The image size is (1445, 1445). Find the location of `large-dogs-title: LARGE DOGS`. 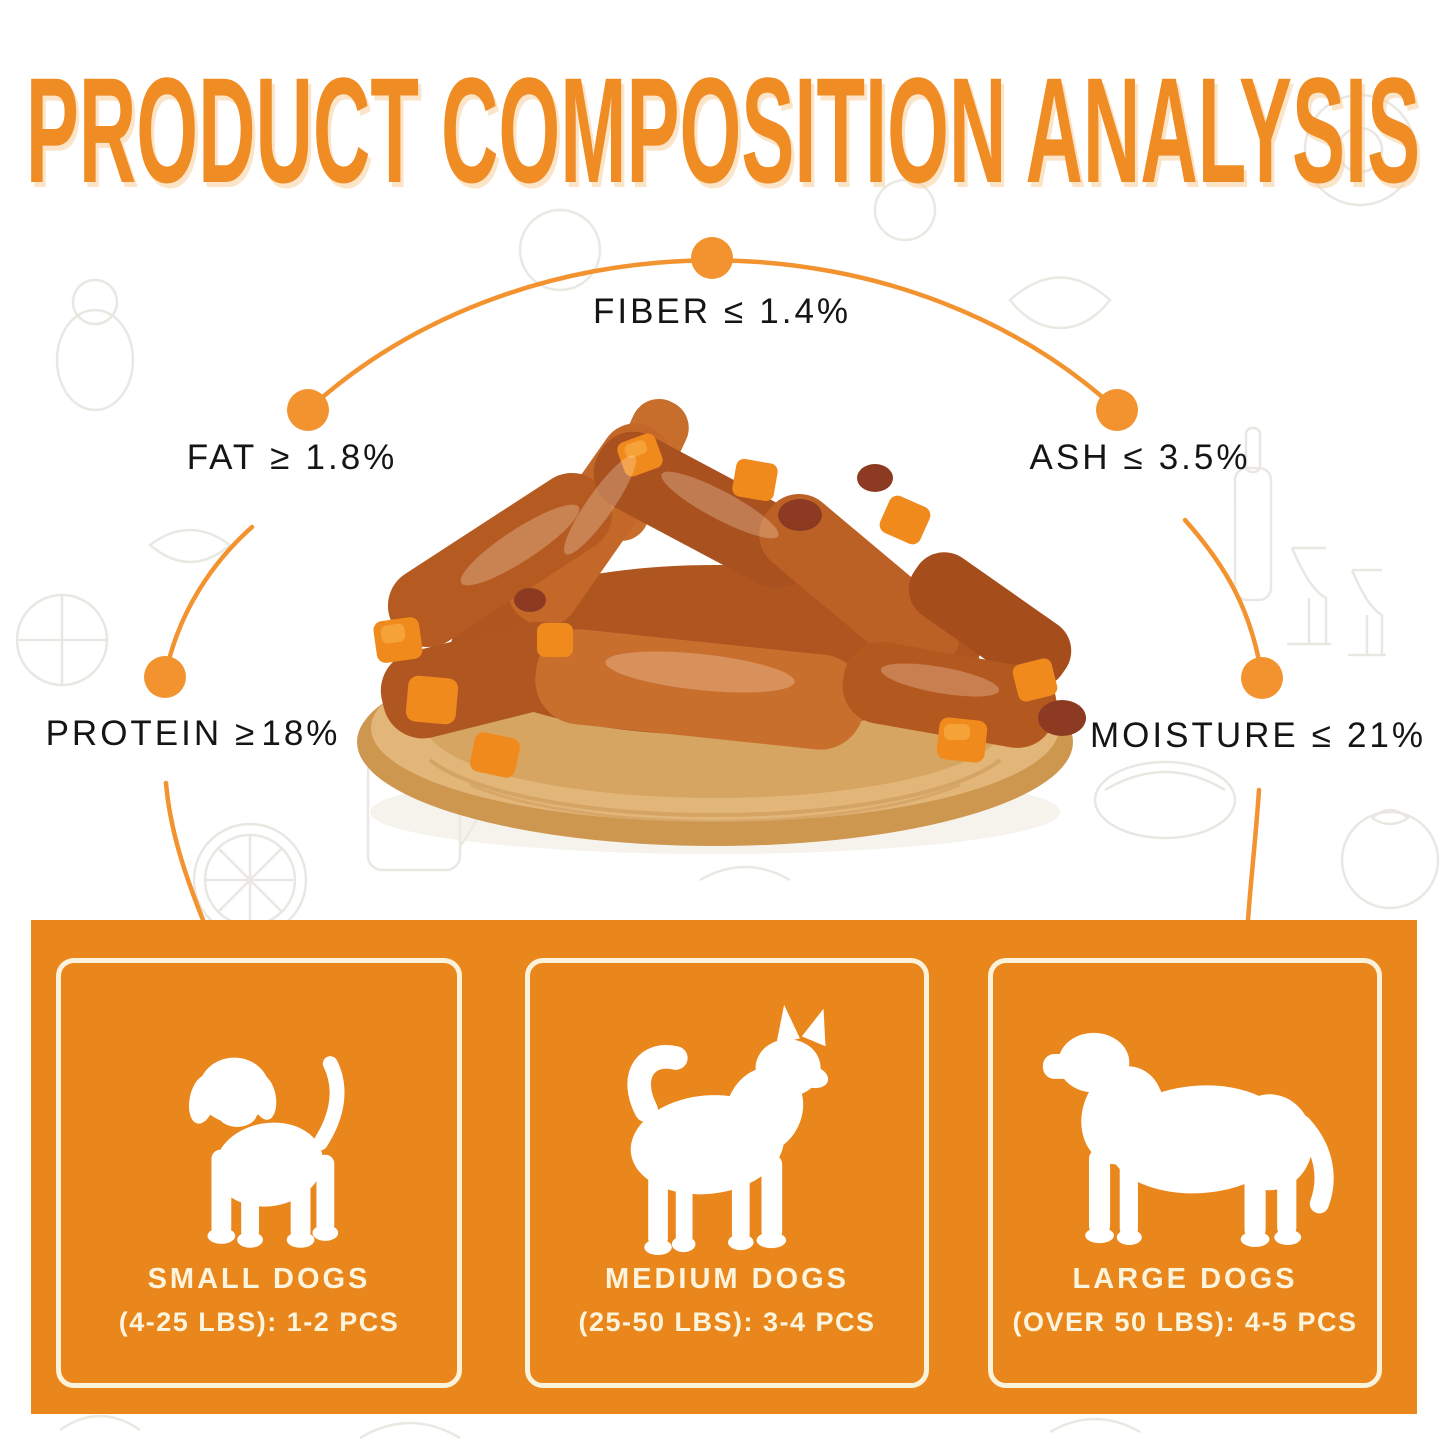

large-dogs-title: LARGE DOGS is located at coordinates (1185, 1279).